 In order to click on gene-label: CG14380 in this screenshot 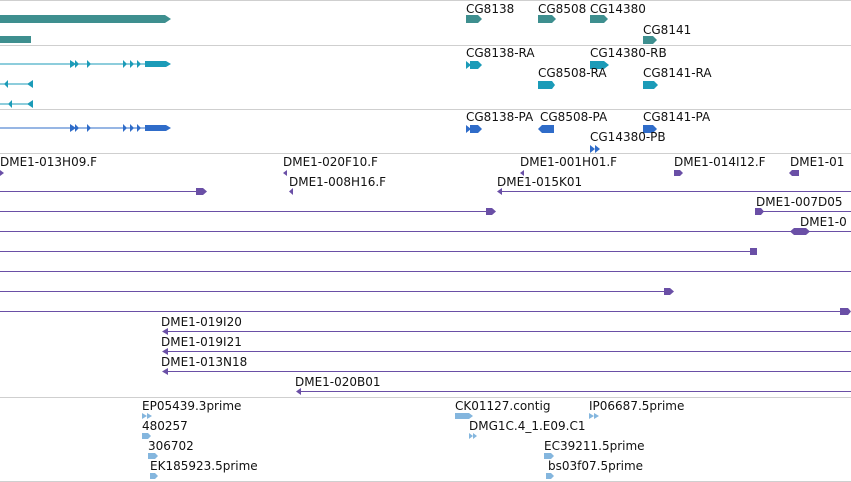, I will do `click(618, 9)`.